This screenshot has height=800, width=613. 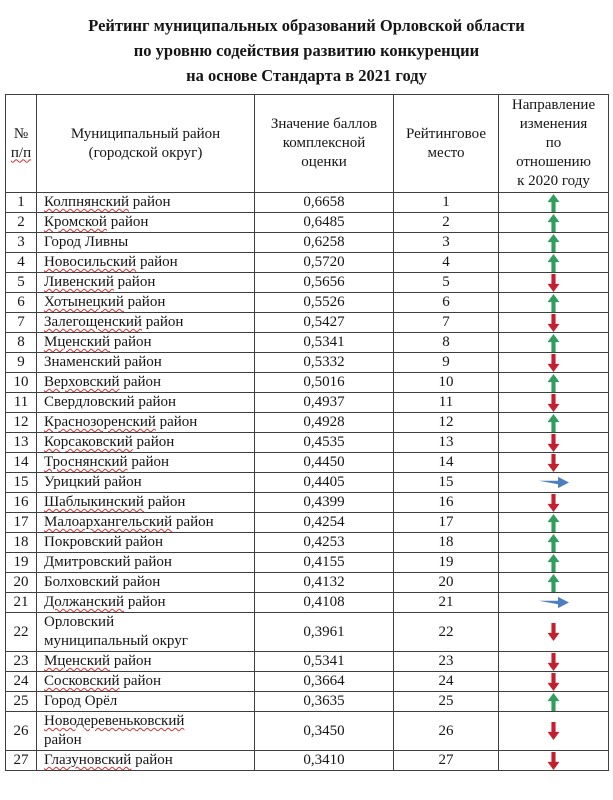 I want to click on score-cell: 0,5720, so click(x=324, y=262).